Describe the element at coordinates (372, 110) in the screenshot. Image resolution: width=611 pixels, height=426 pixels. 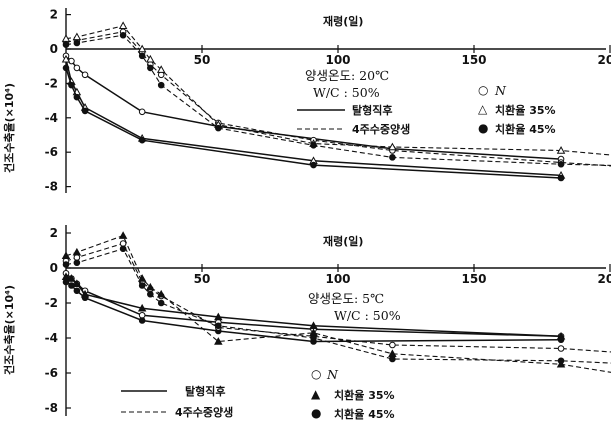
I see `top-legend-solid-label: 탈형직후` at that location.